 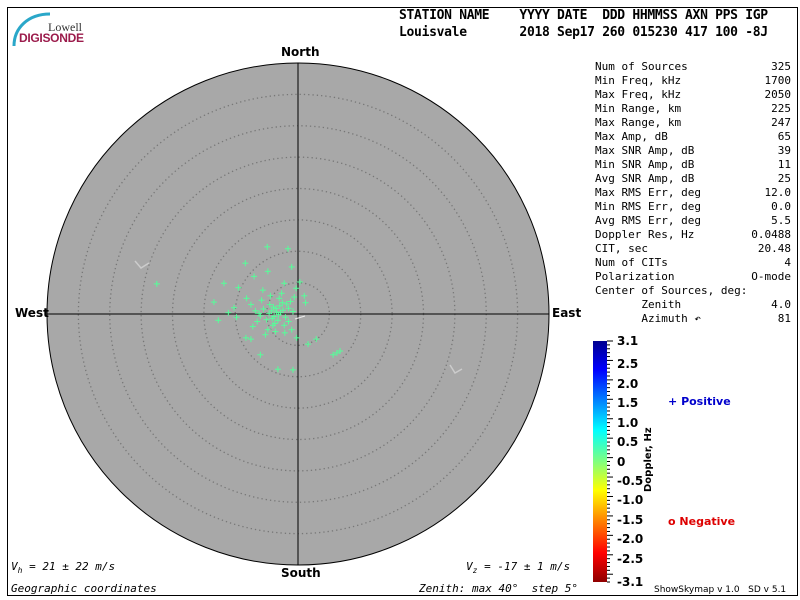 What do you see at coordinates (456, 369) in the screenshot?
I see `faint-mark` at bounding box center [456, 369].